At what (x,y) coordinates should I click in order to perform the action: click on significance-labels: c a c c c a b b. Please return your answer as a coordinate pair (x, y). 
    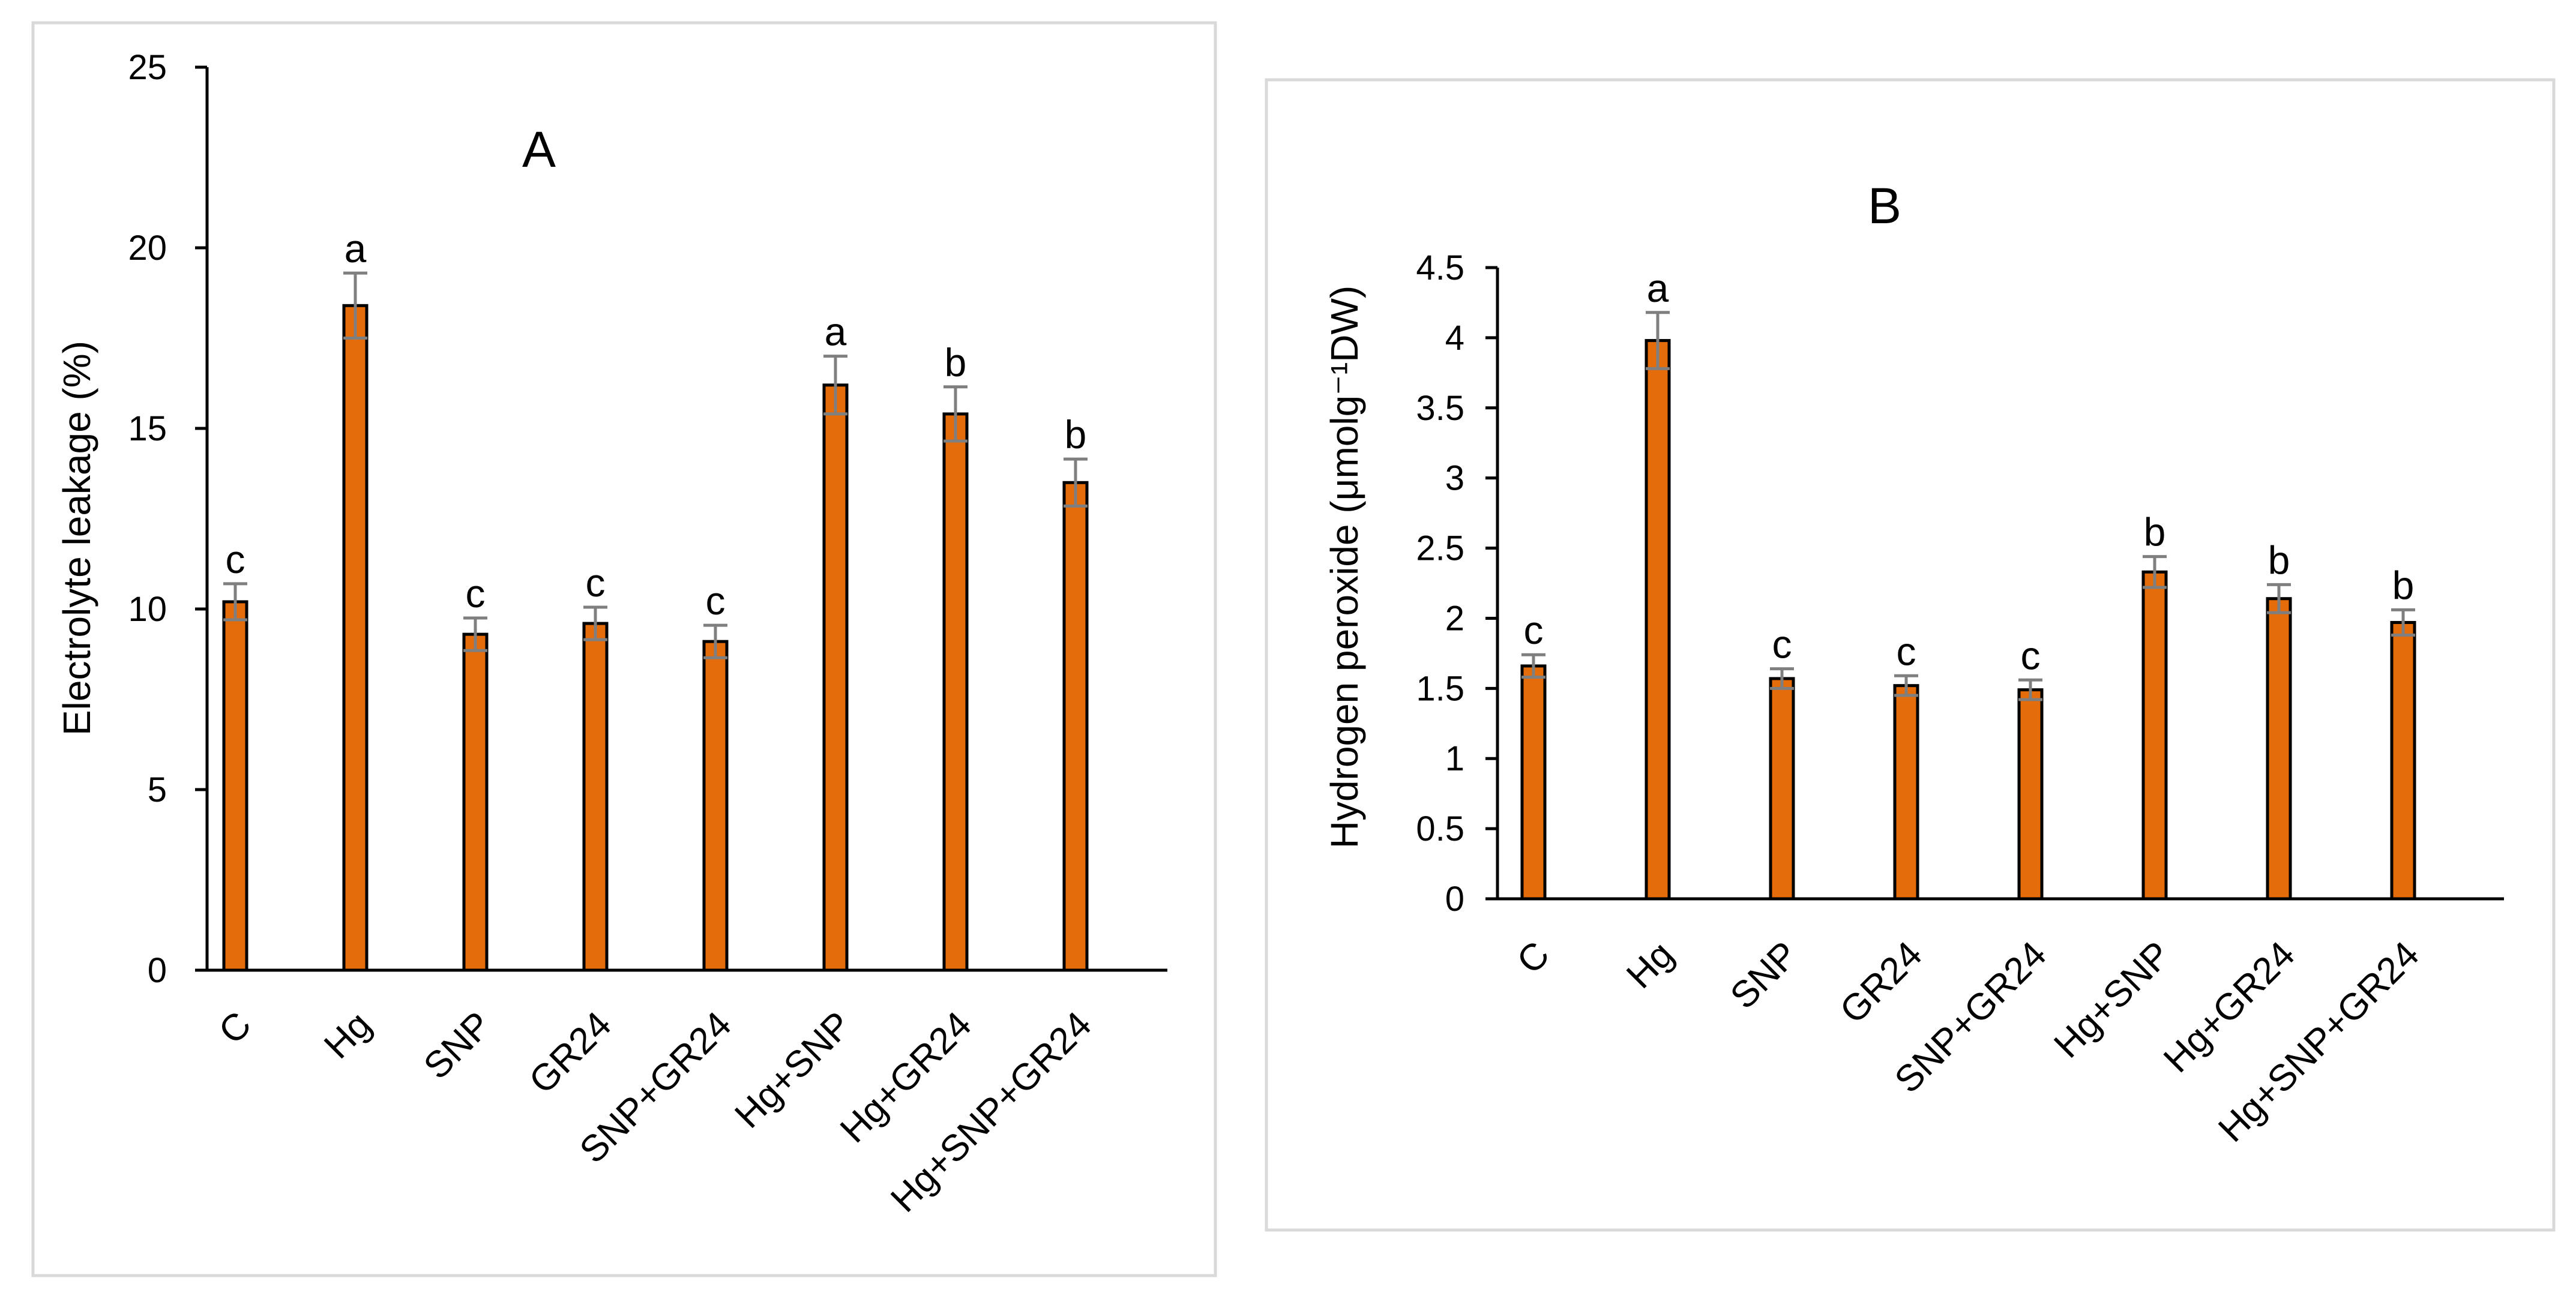
    Looking at the image, I should click on (656, 424).